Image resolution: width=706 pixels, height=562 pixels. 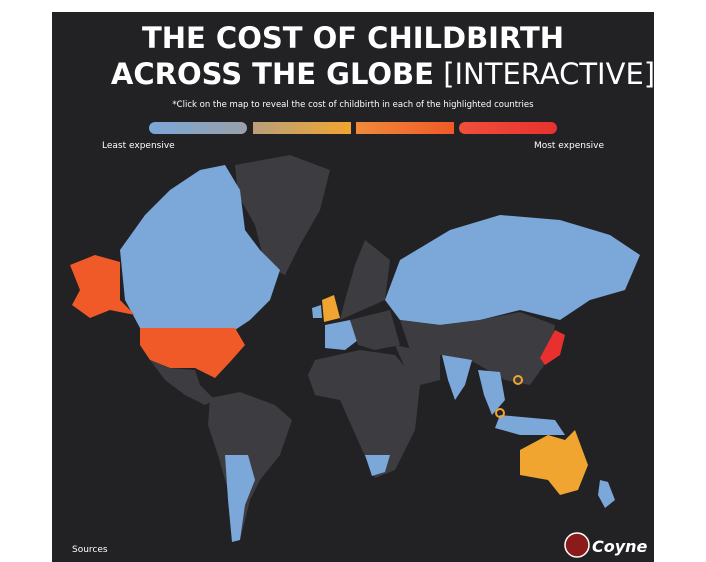 What do you see at coordinates (577, 545) in the screenshot?
I see `logo-seal` at bounding box center [577, 545].